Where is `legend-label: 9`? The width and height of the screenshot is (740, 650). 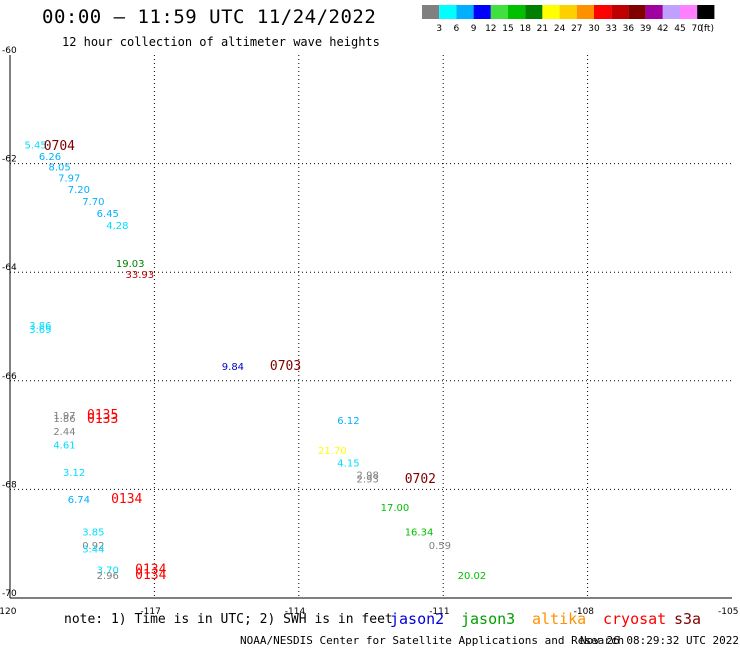 legend-label: 9 is located at coordinates (474, 29).